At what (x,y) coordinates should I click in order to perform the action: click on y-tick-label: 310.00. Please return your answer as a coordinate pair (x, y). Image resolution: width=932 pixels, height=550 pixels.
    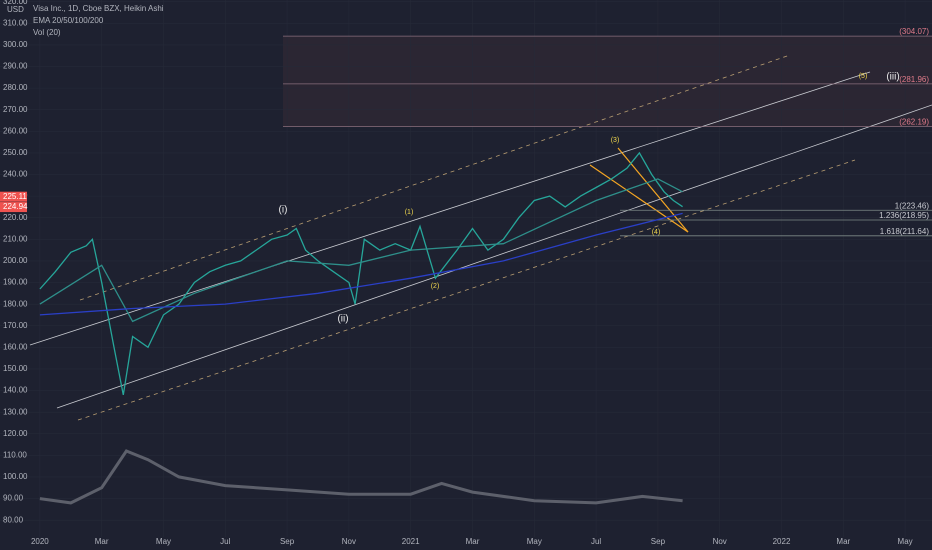
    Looking at the image, I should click on (15, 22).